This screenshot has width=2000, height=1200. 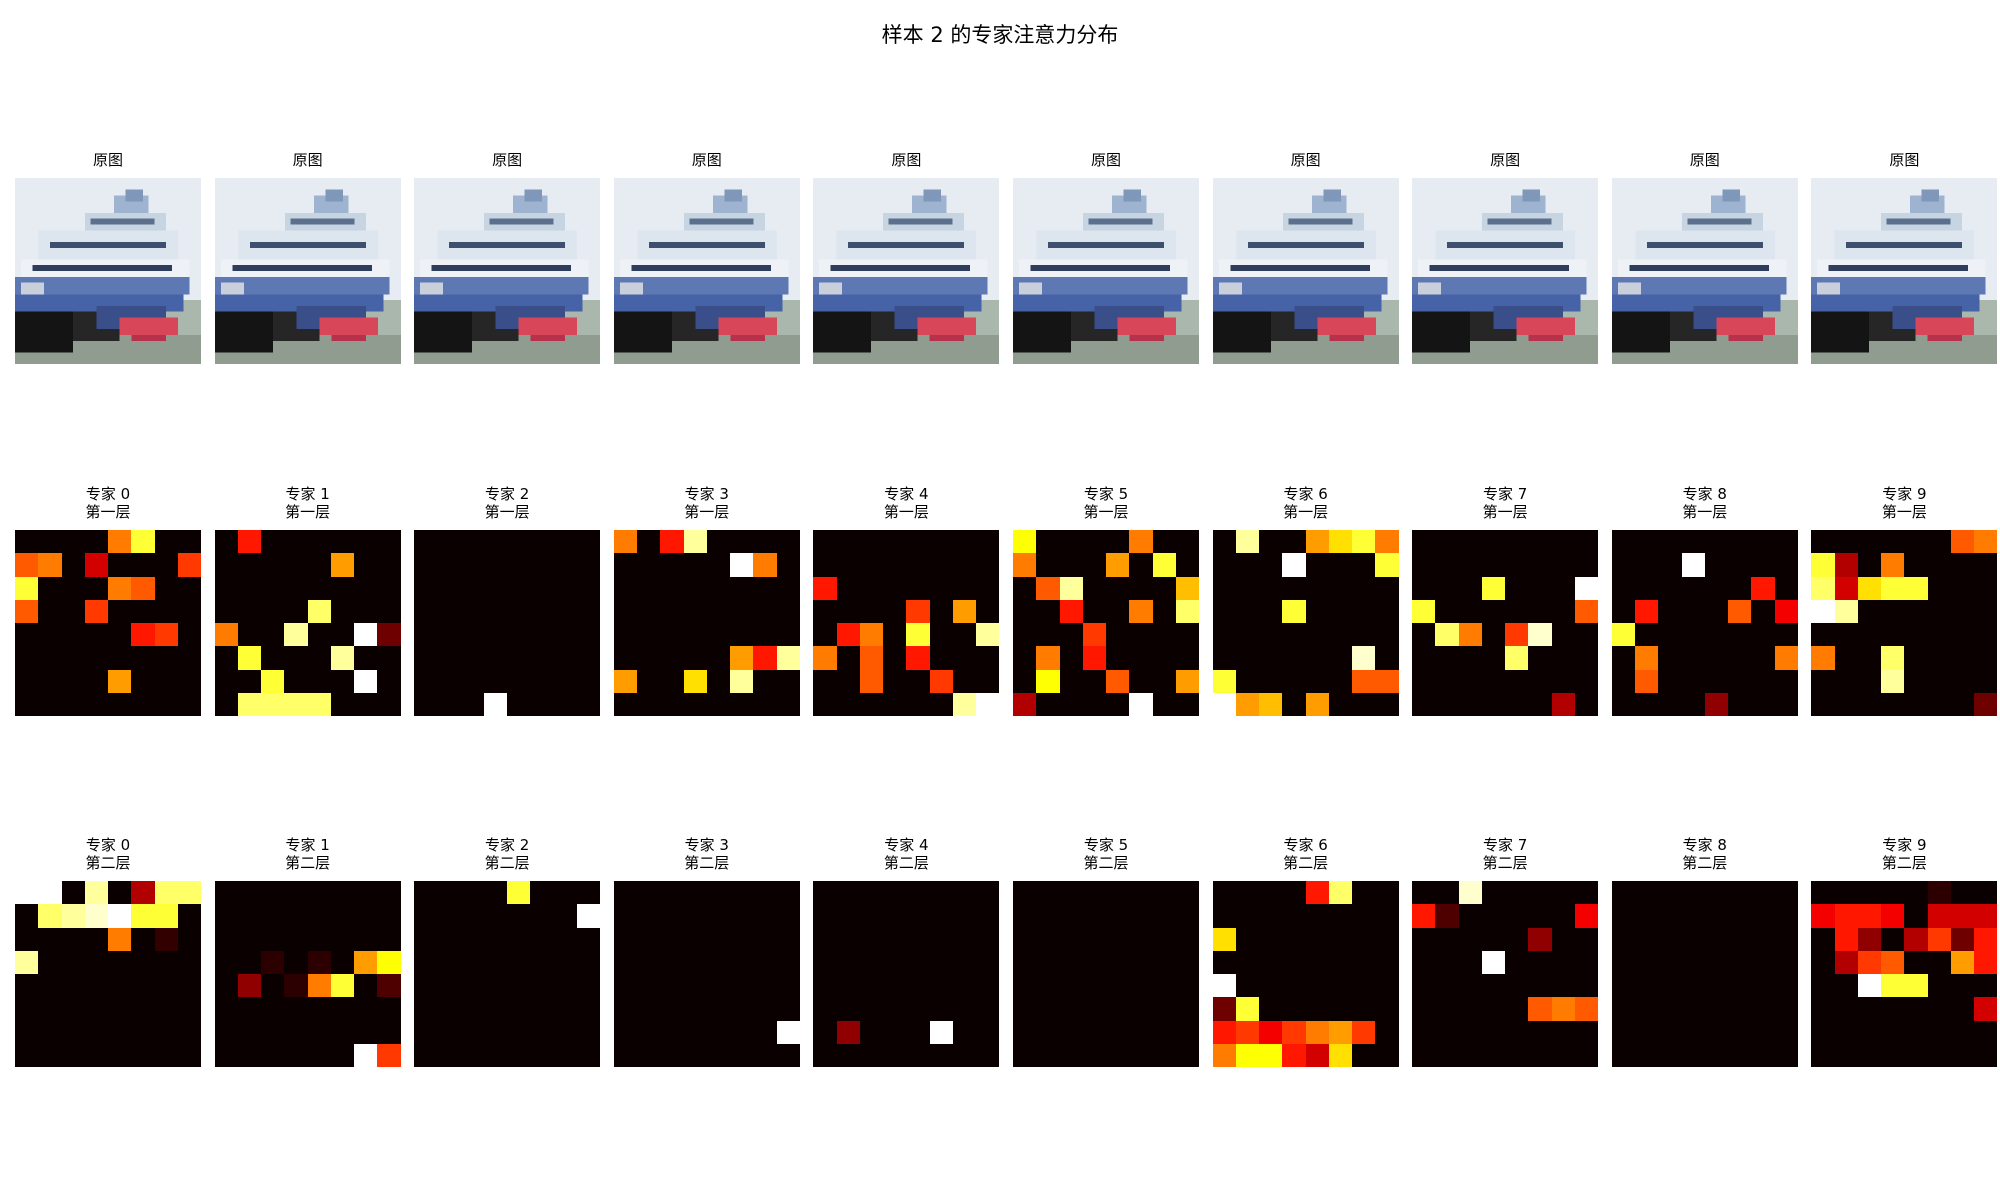 What do you see at coordinates (1000, 35) in the screenshot?
I see `figure-title: 样本 2 的专家注意力分布` at bounding box center [1000, 35].